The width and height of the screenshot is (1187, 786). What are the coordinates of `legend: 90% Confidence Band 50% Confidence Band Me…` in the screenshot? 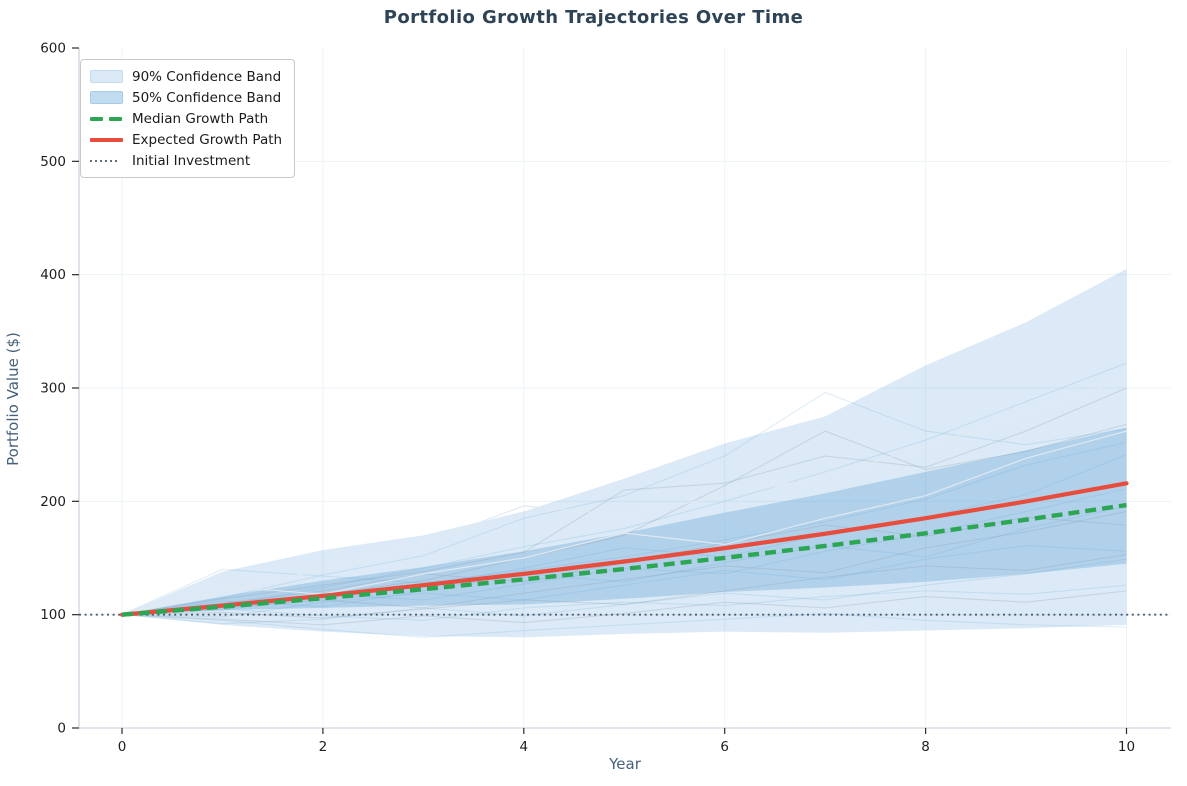 It's located at (188, 118).